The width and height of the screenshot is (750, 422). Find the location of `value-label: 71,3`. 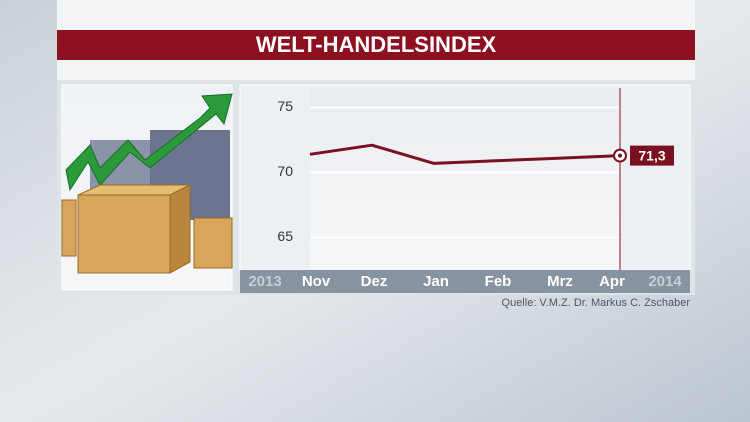

value-label: 71,3 is located at coordinates (651, 155).